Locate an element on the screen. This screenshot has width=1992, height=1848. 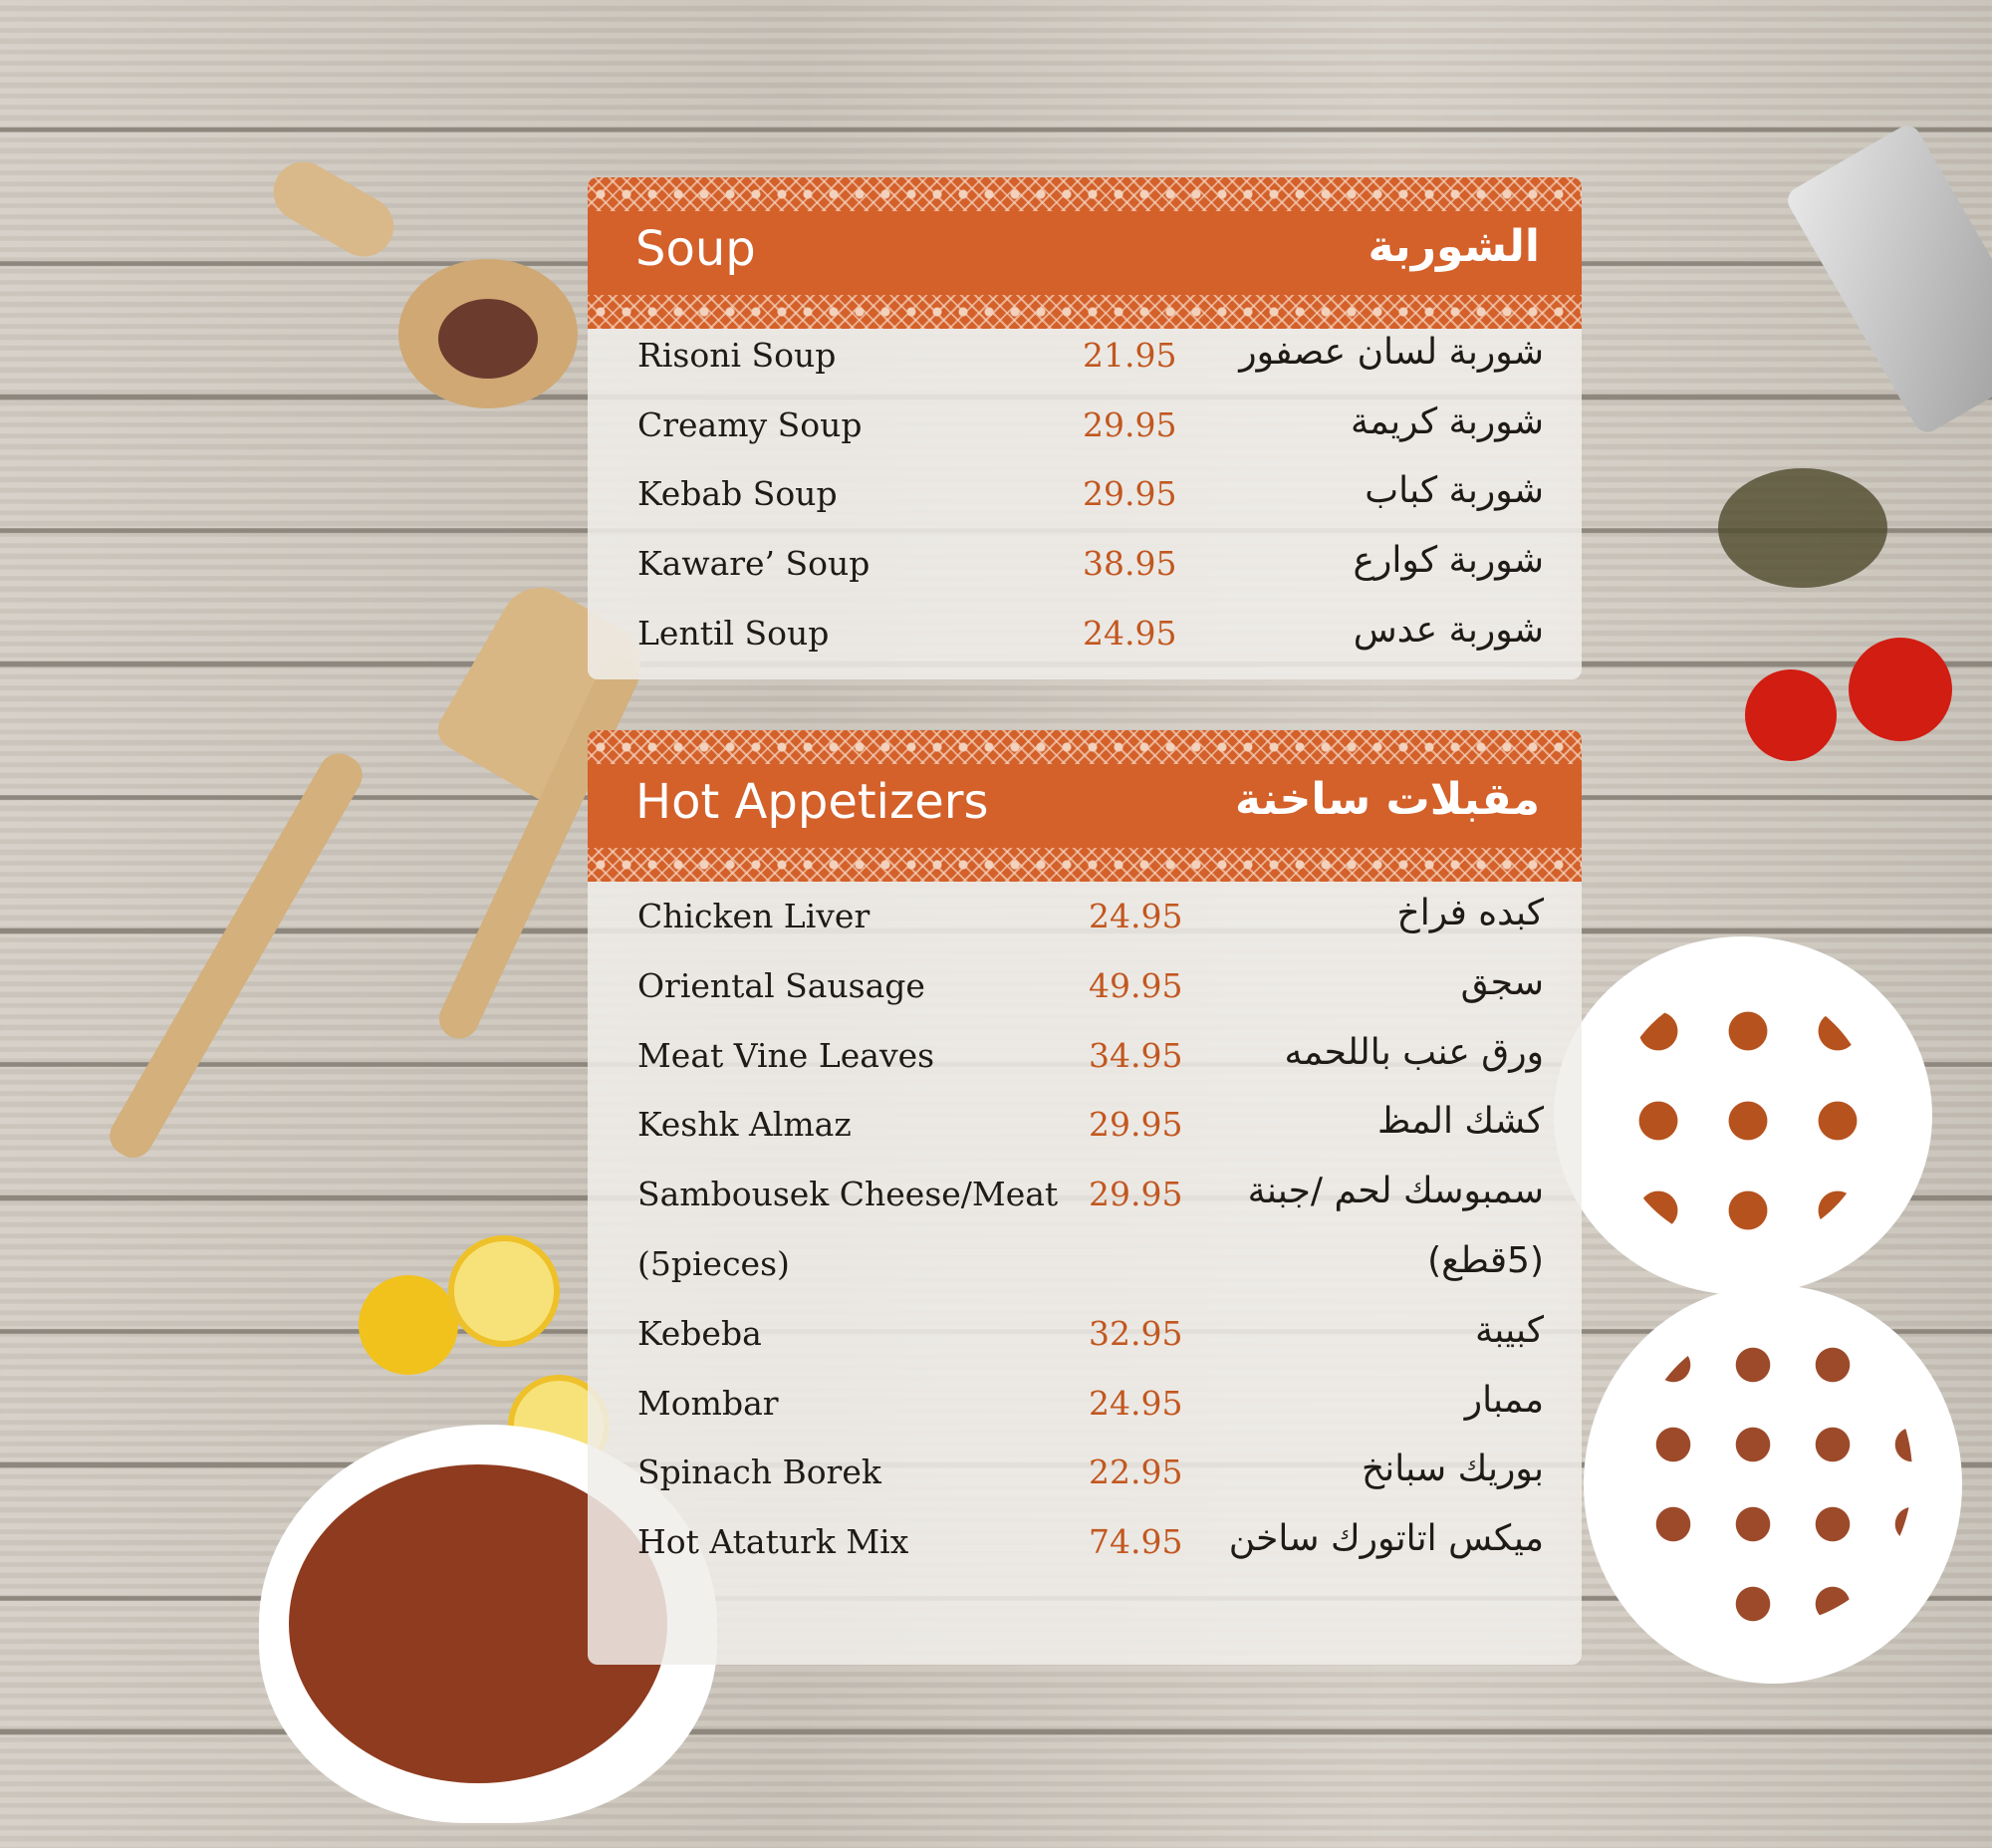
section-header: Hot Appetizers مقبلات ساخنة is located at coordinates (1085, 806).